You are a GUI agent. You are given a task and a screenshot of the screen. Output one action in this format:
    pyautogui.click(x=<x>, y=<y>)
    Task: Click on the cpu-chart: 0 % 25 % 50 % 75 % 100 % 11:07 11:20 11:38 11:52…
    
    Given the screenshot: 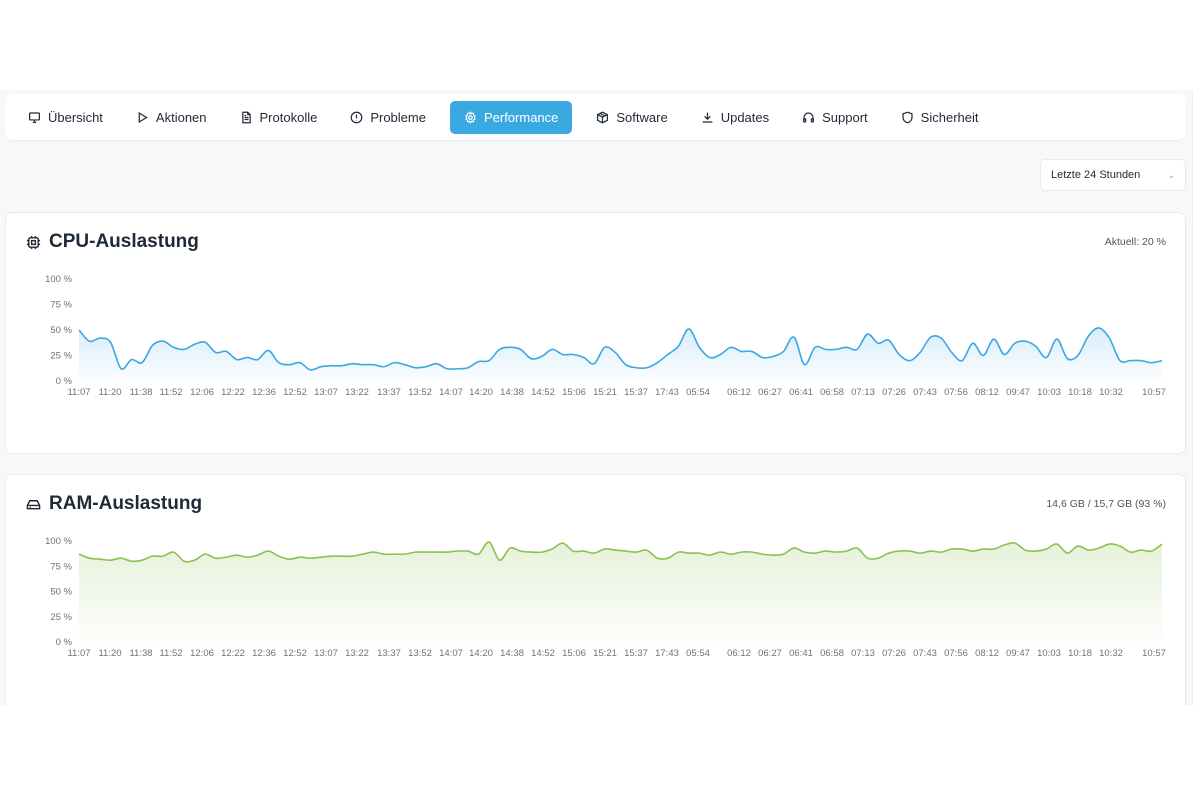 What is the action you would take?
    pyautogui.click(x=605, y=336)
    